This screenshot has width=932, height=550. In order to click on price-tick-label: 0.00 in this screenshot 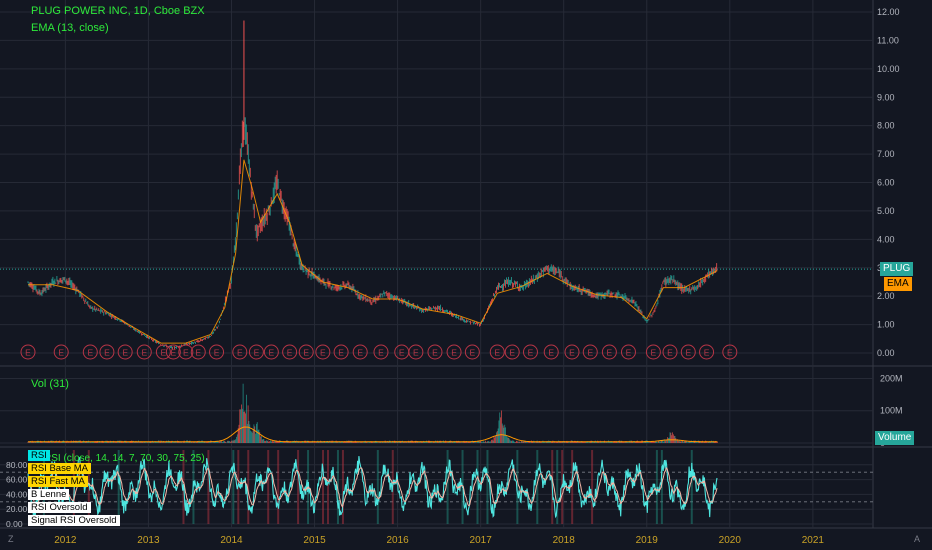, I will do `click(886, 353)`.